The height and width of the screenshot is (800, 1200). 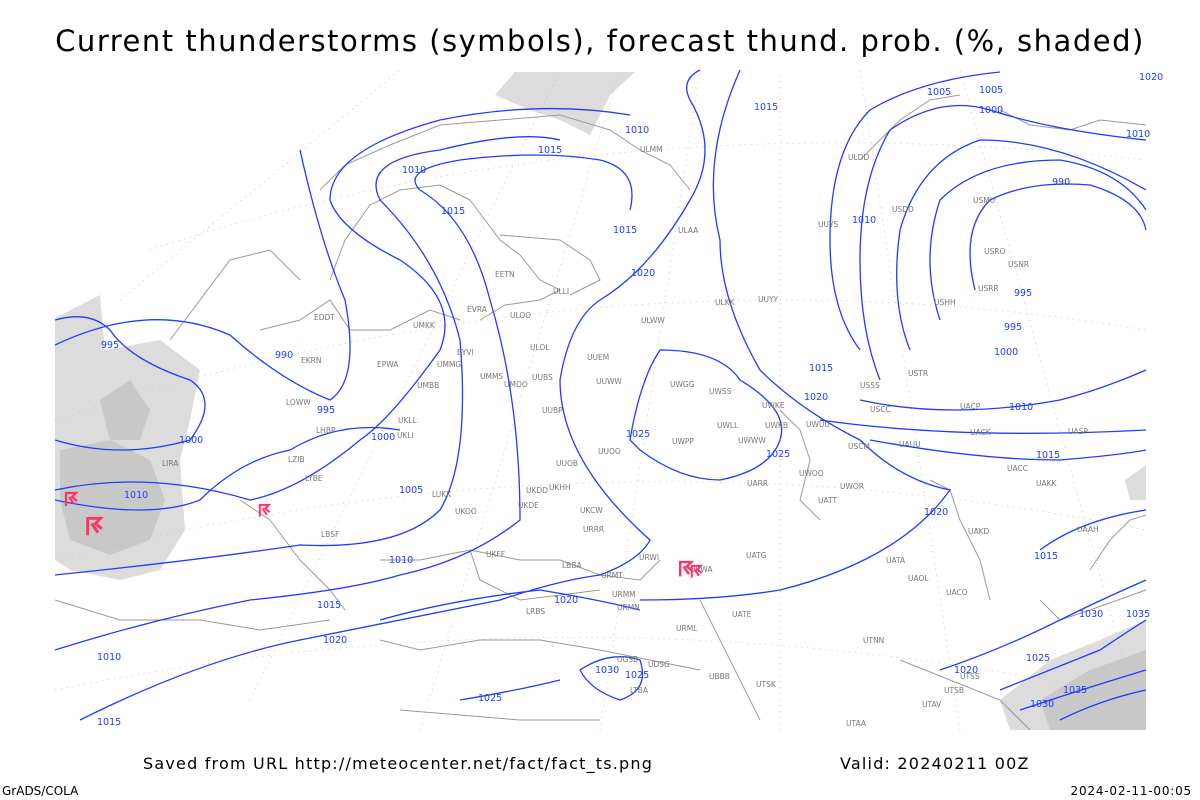 I want to click on station-label: ULOO, so click(x=520, y=315).